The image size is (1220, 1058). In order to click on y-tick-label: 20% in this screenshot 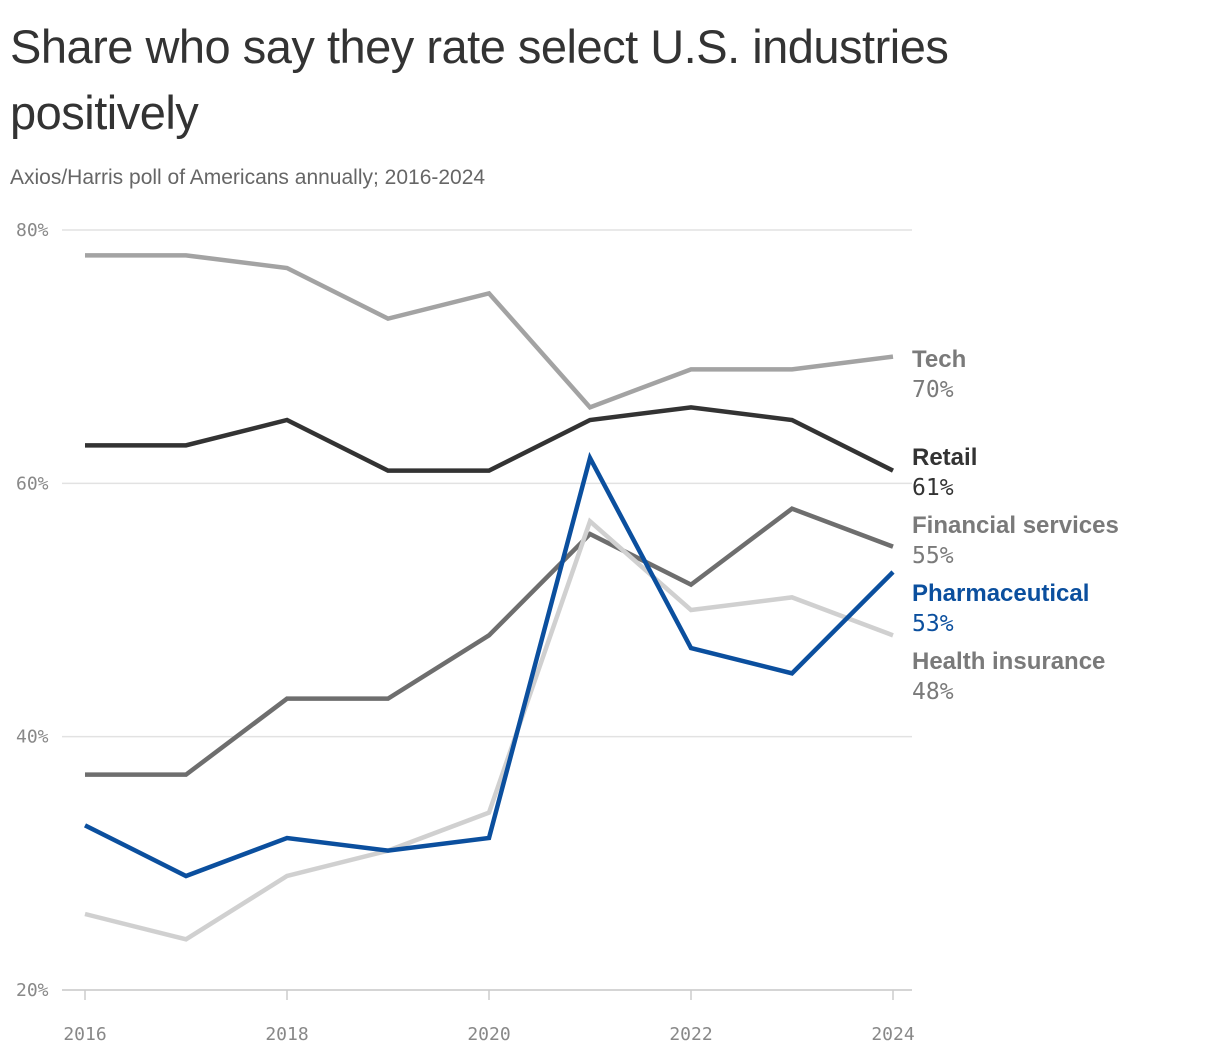, I will do `click(32, 990)`.